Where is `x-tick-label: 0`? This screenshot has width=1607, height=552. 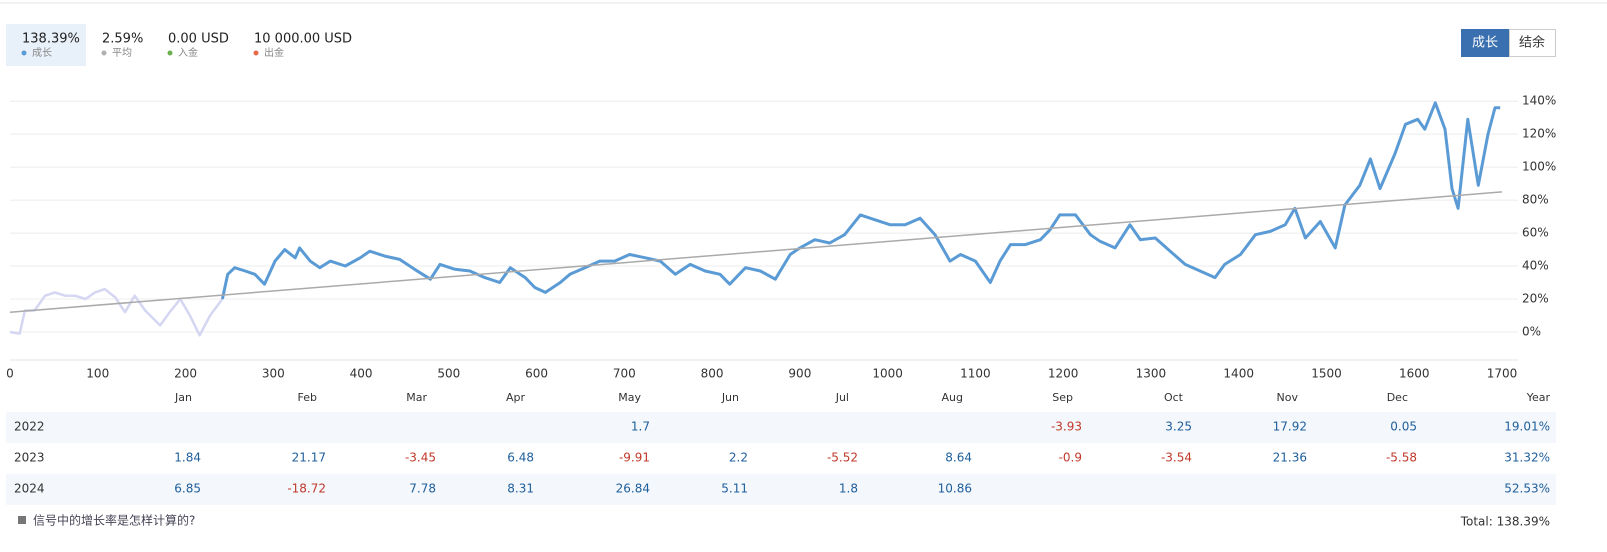 x-tick-label: 0 is located at coordinates (10, 374).